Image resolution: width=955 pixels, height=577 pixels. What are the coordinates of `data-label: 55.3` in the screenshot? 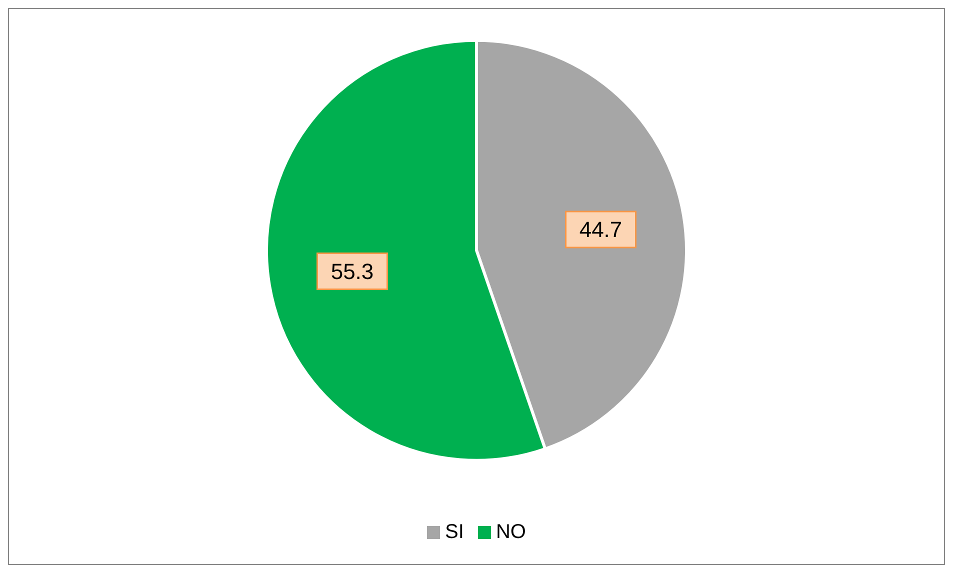 It's located at (352, 271).